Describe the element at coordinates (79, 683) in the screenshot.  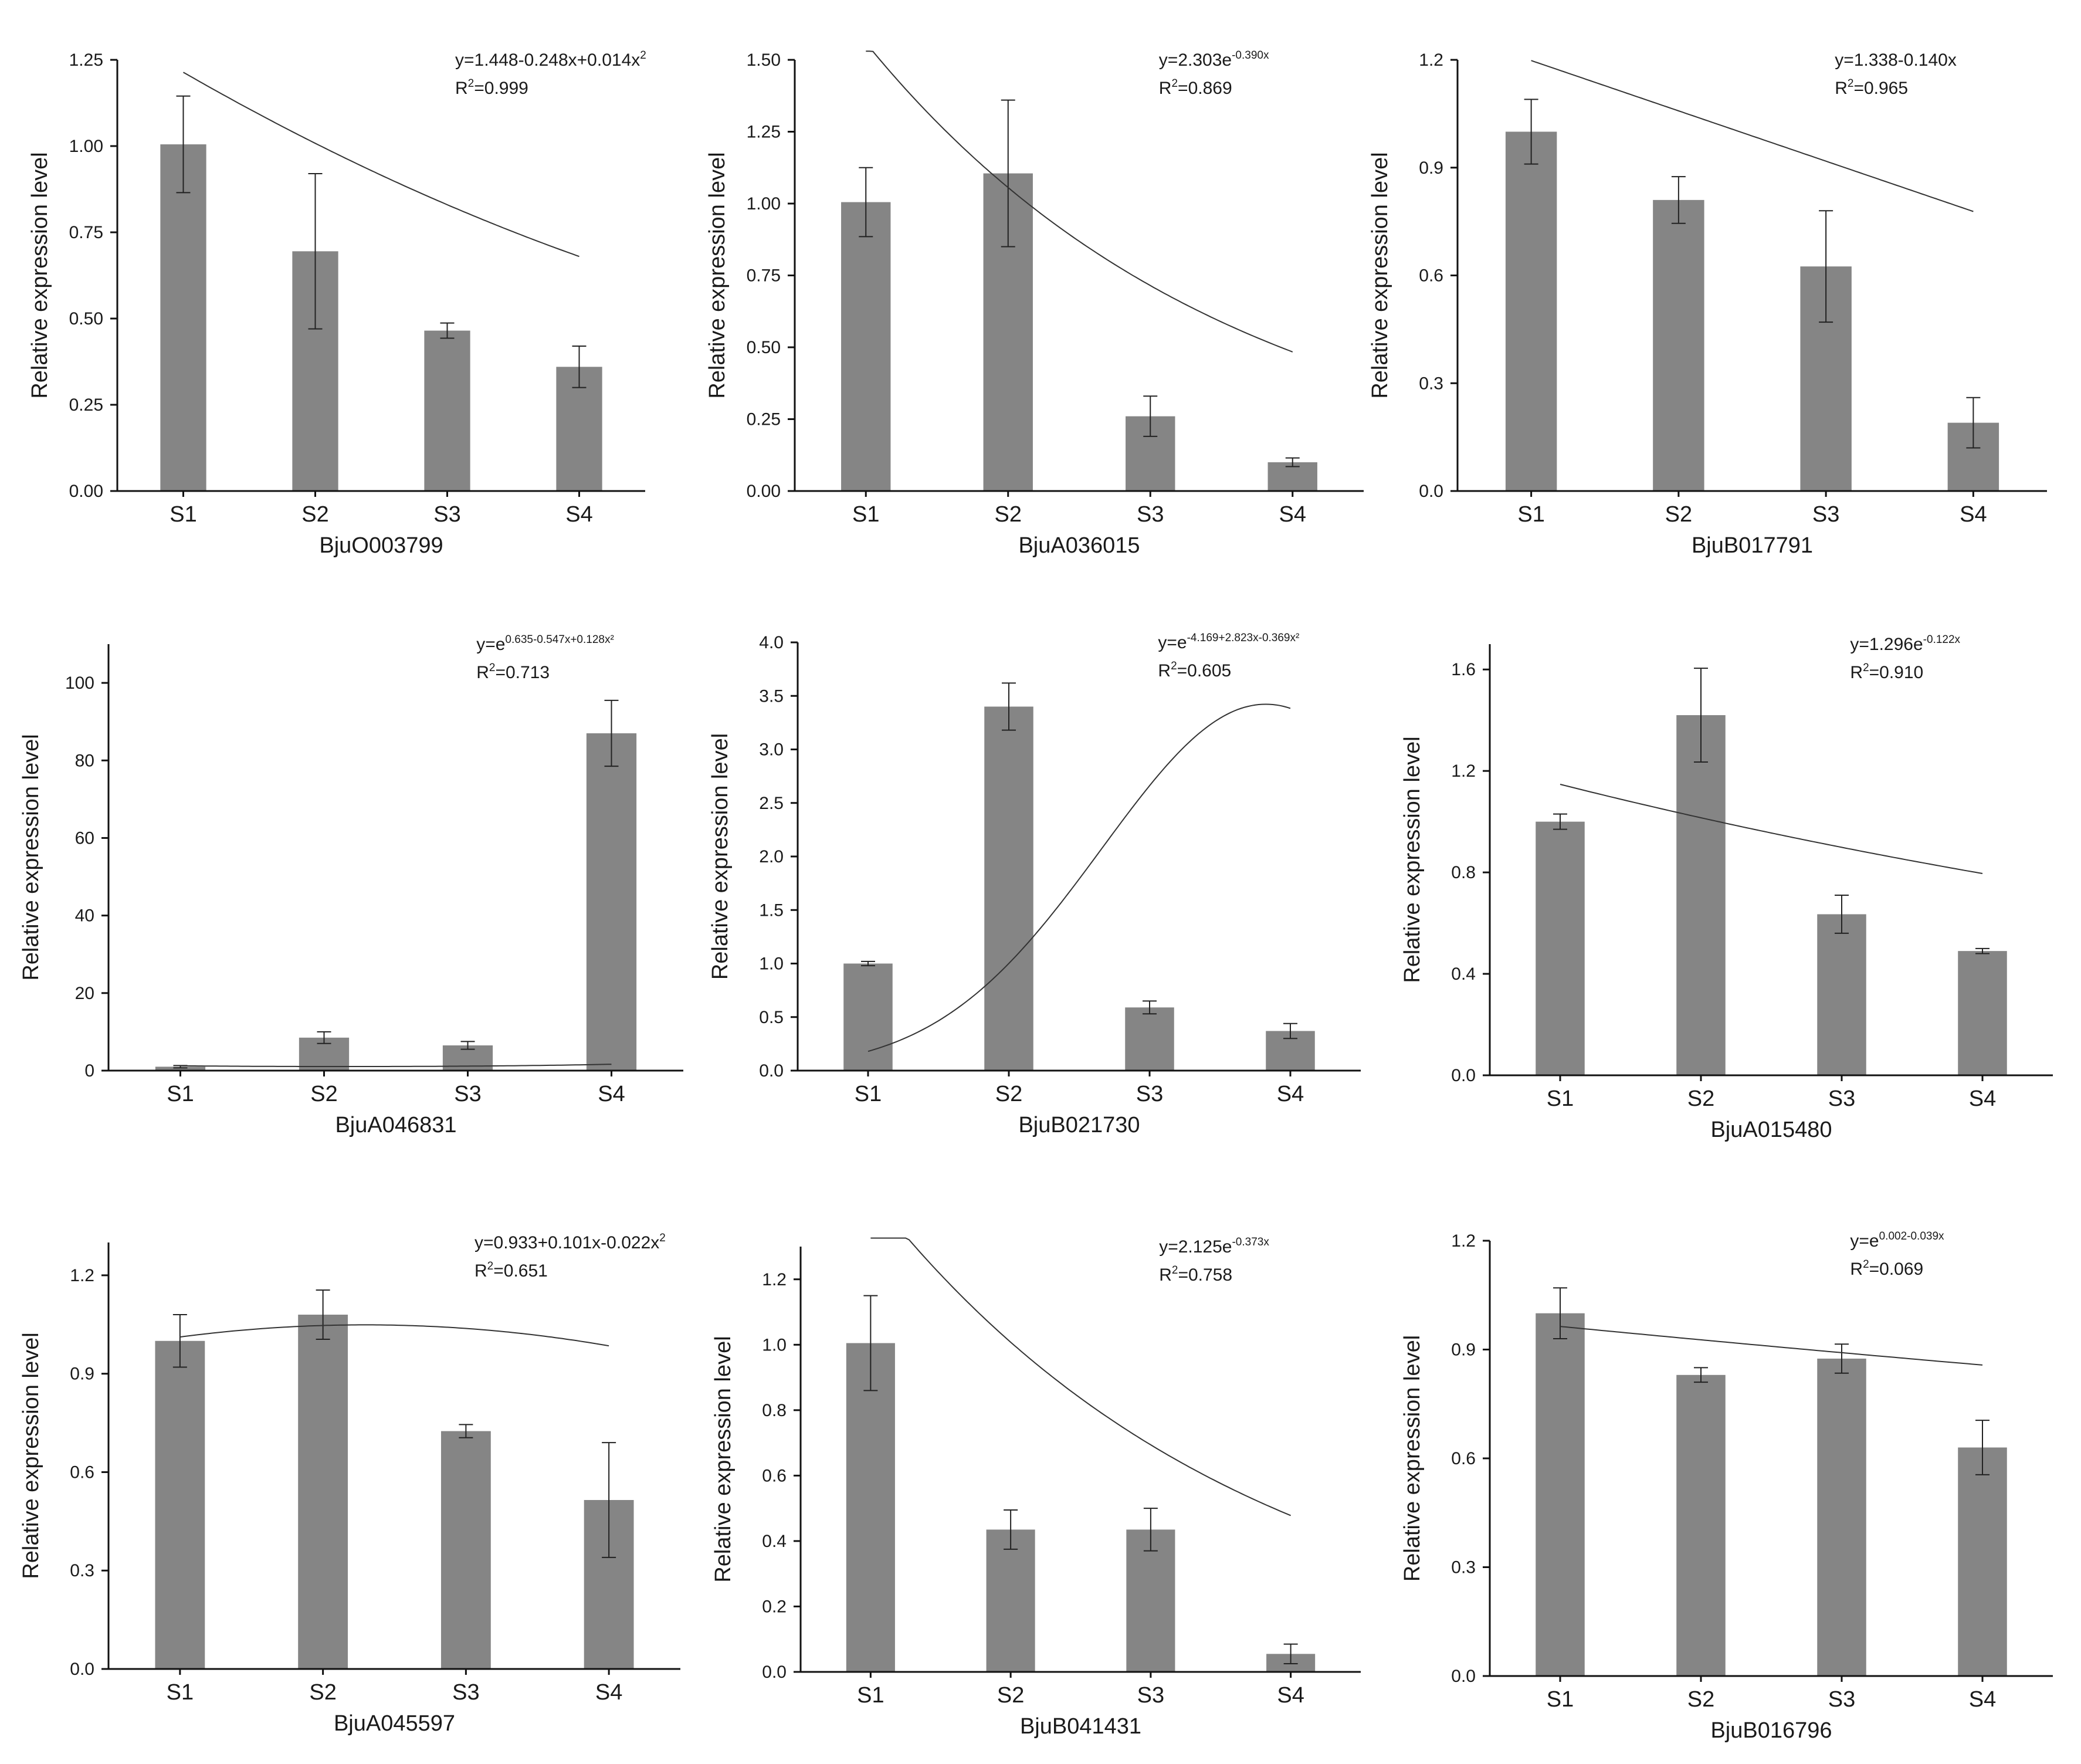
I see `y-tick-label: 100` at that location.